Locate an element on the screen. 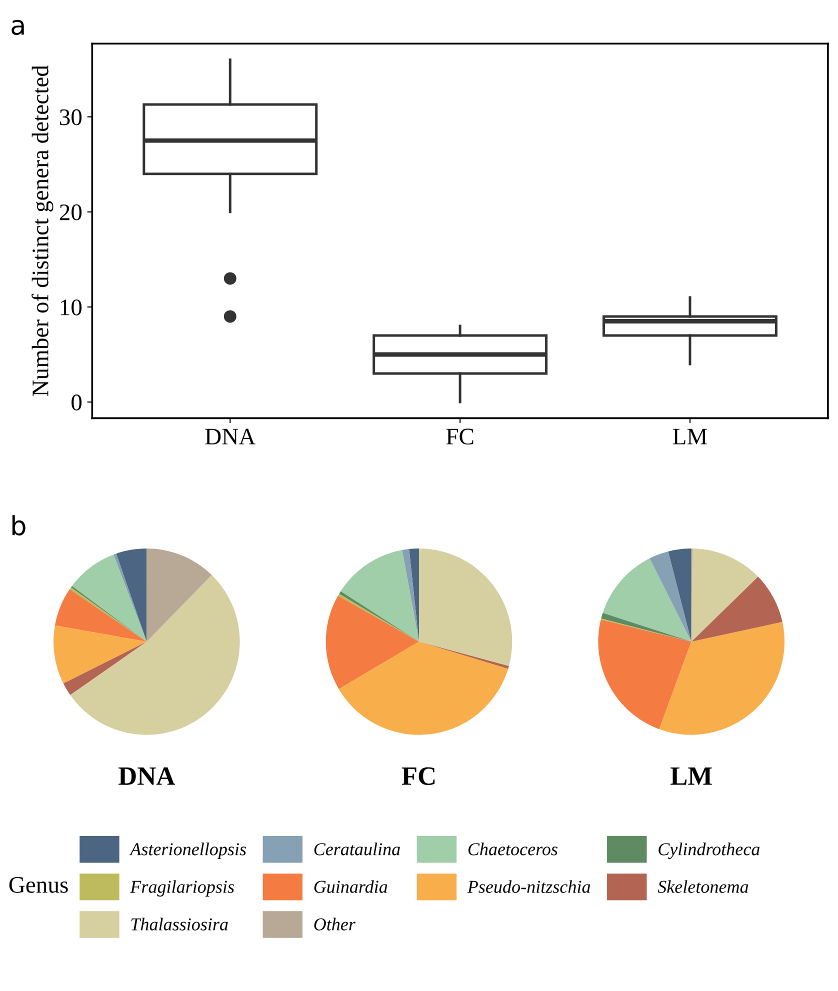 Image resolution: width=838 pixels, height=991 pixels. legend-label: Chaetoceros is located at coordinates (513, 849).